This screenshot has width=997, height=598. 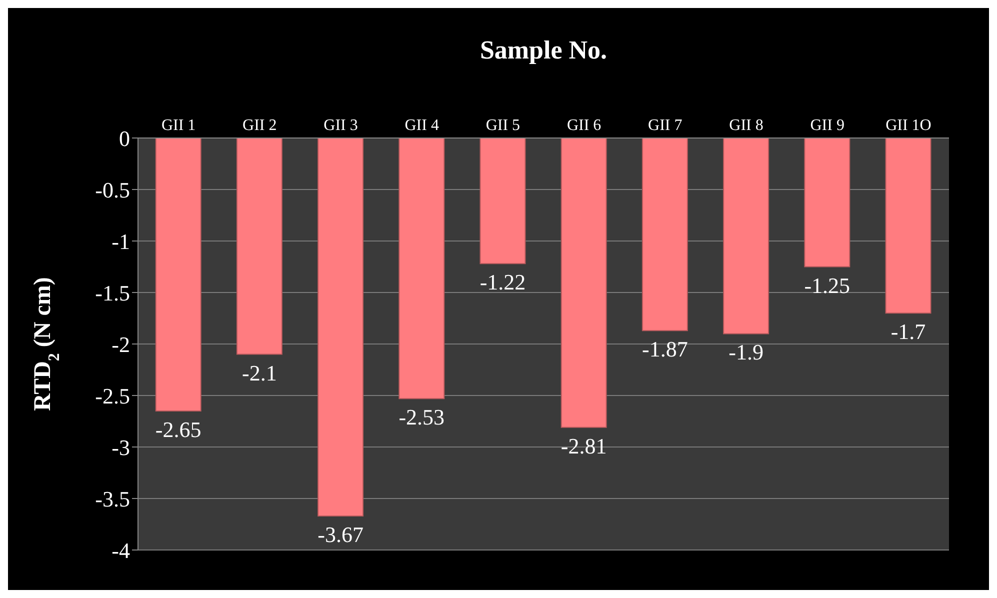 What do you see at coordinates (112, 189) in the screenshot?
I see `y-tick-label: -0.5` at bounding box center [112, 189].